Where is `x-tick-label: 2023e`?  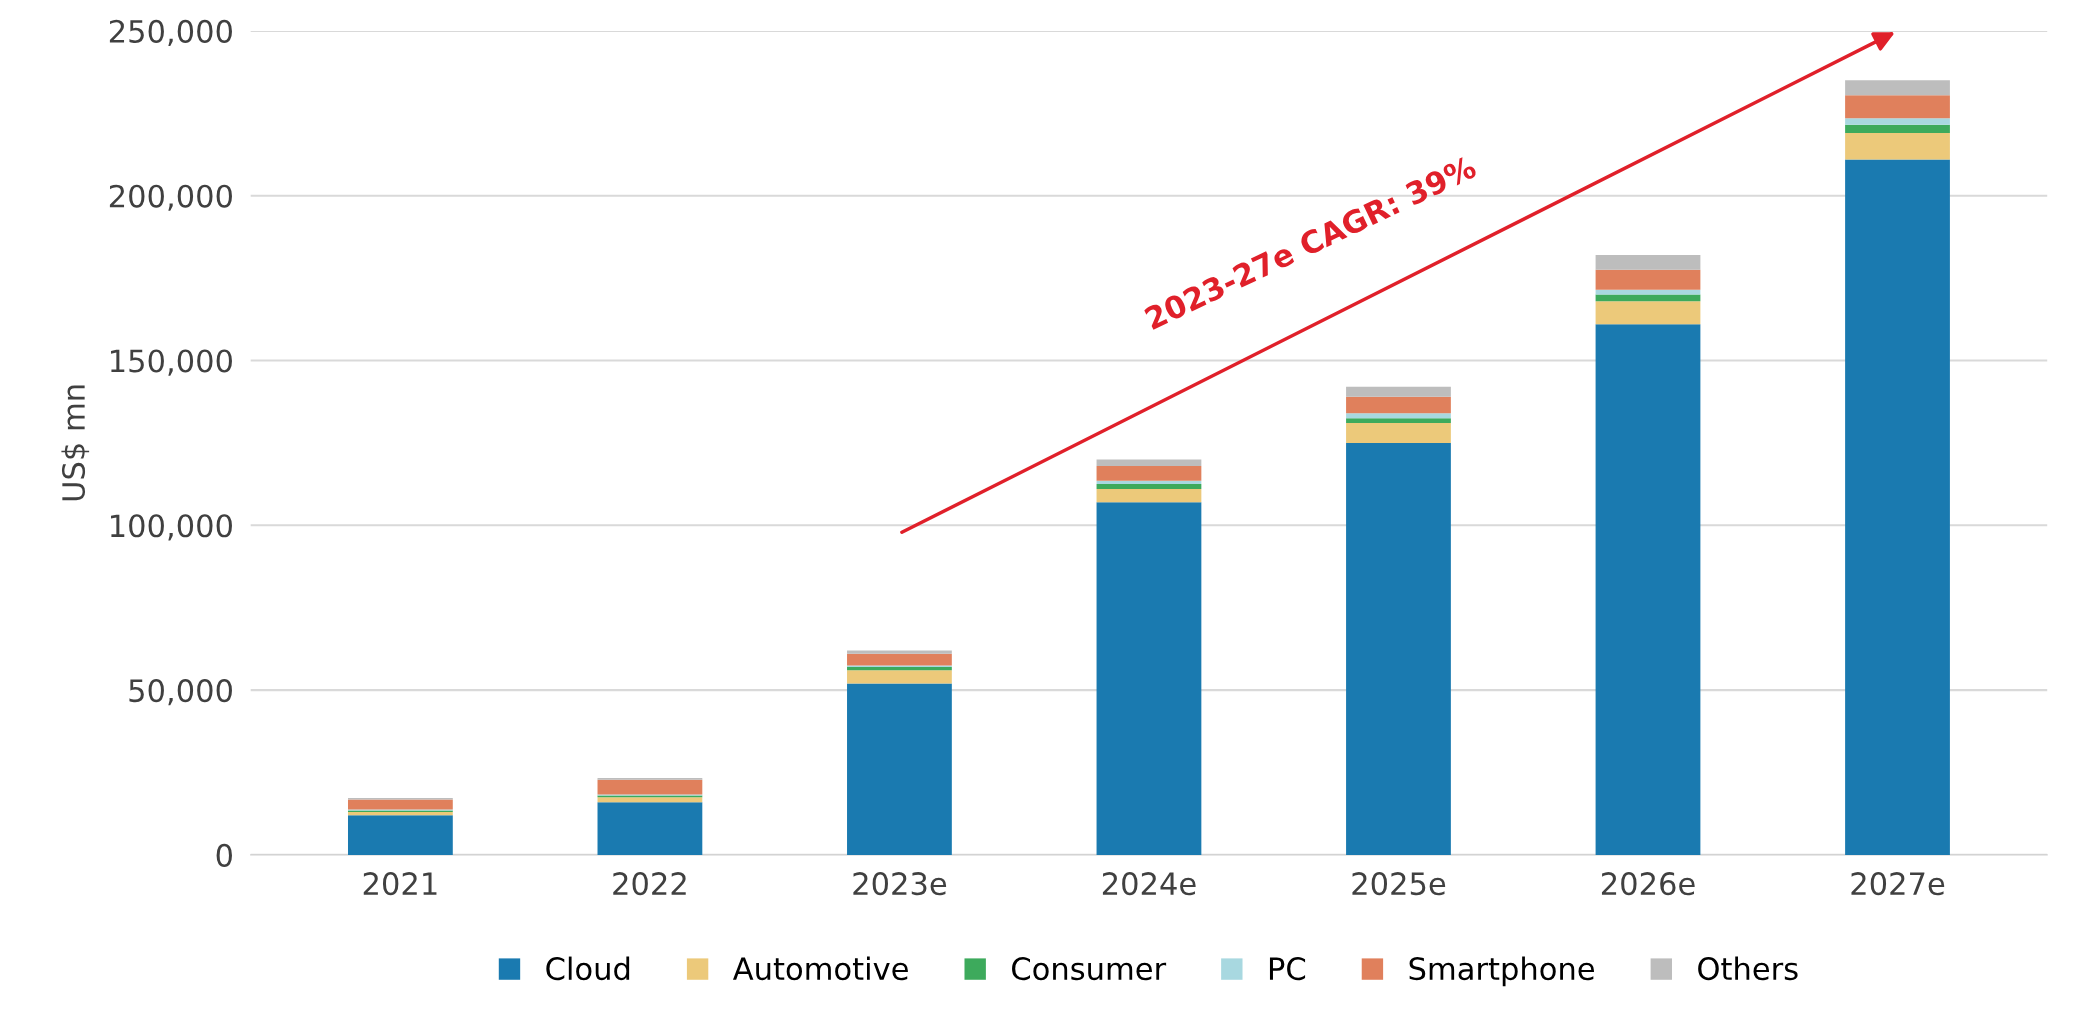
x-tick-label: 2023e is located at coordinates (900, 884).